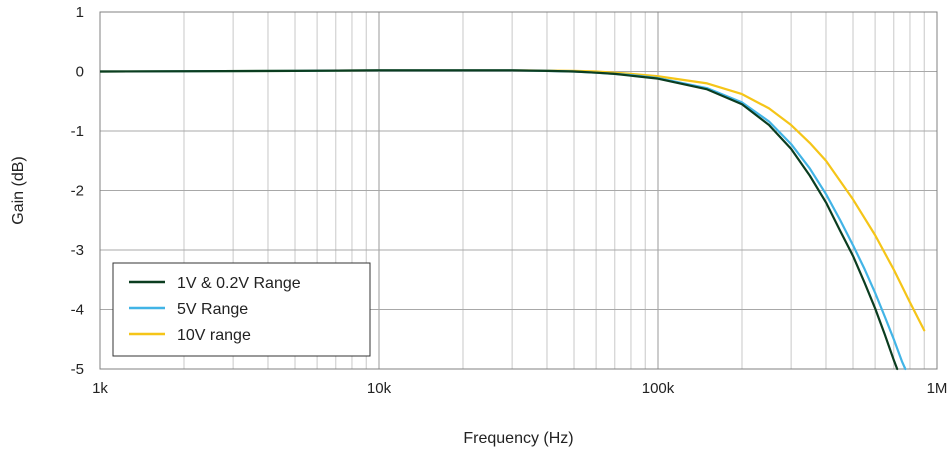 This screenshot has width=952, height=456. Describe the element at coordinates (937, 388) in the screenshot. I see `x-tick-label: 1M` at that location.